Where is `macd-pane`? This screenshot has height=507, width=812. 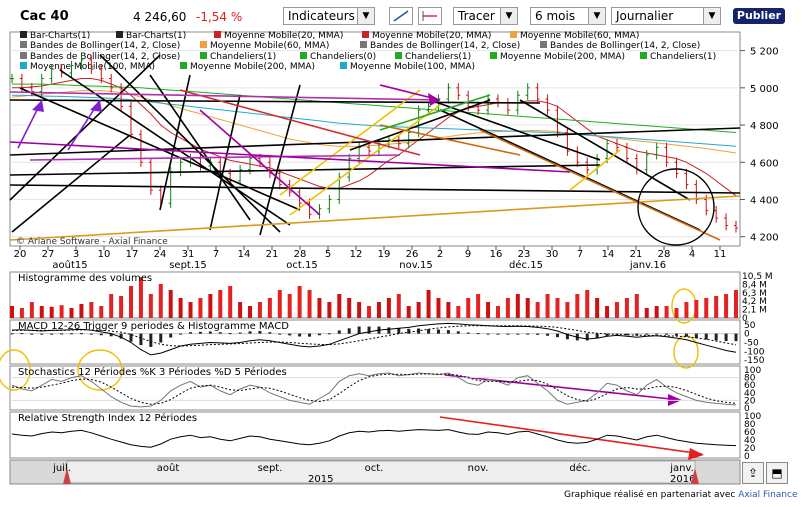
macd-pane is located at coordinates (375, 342).